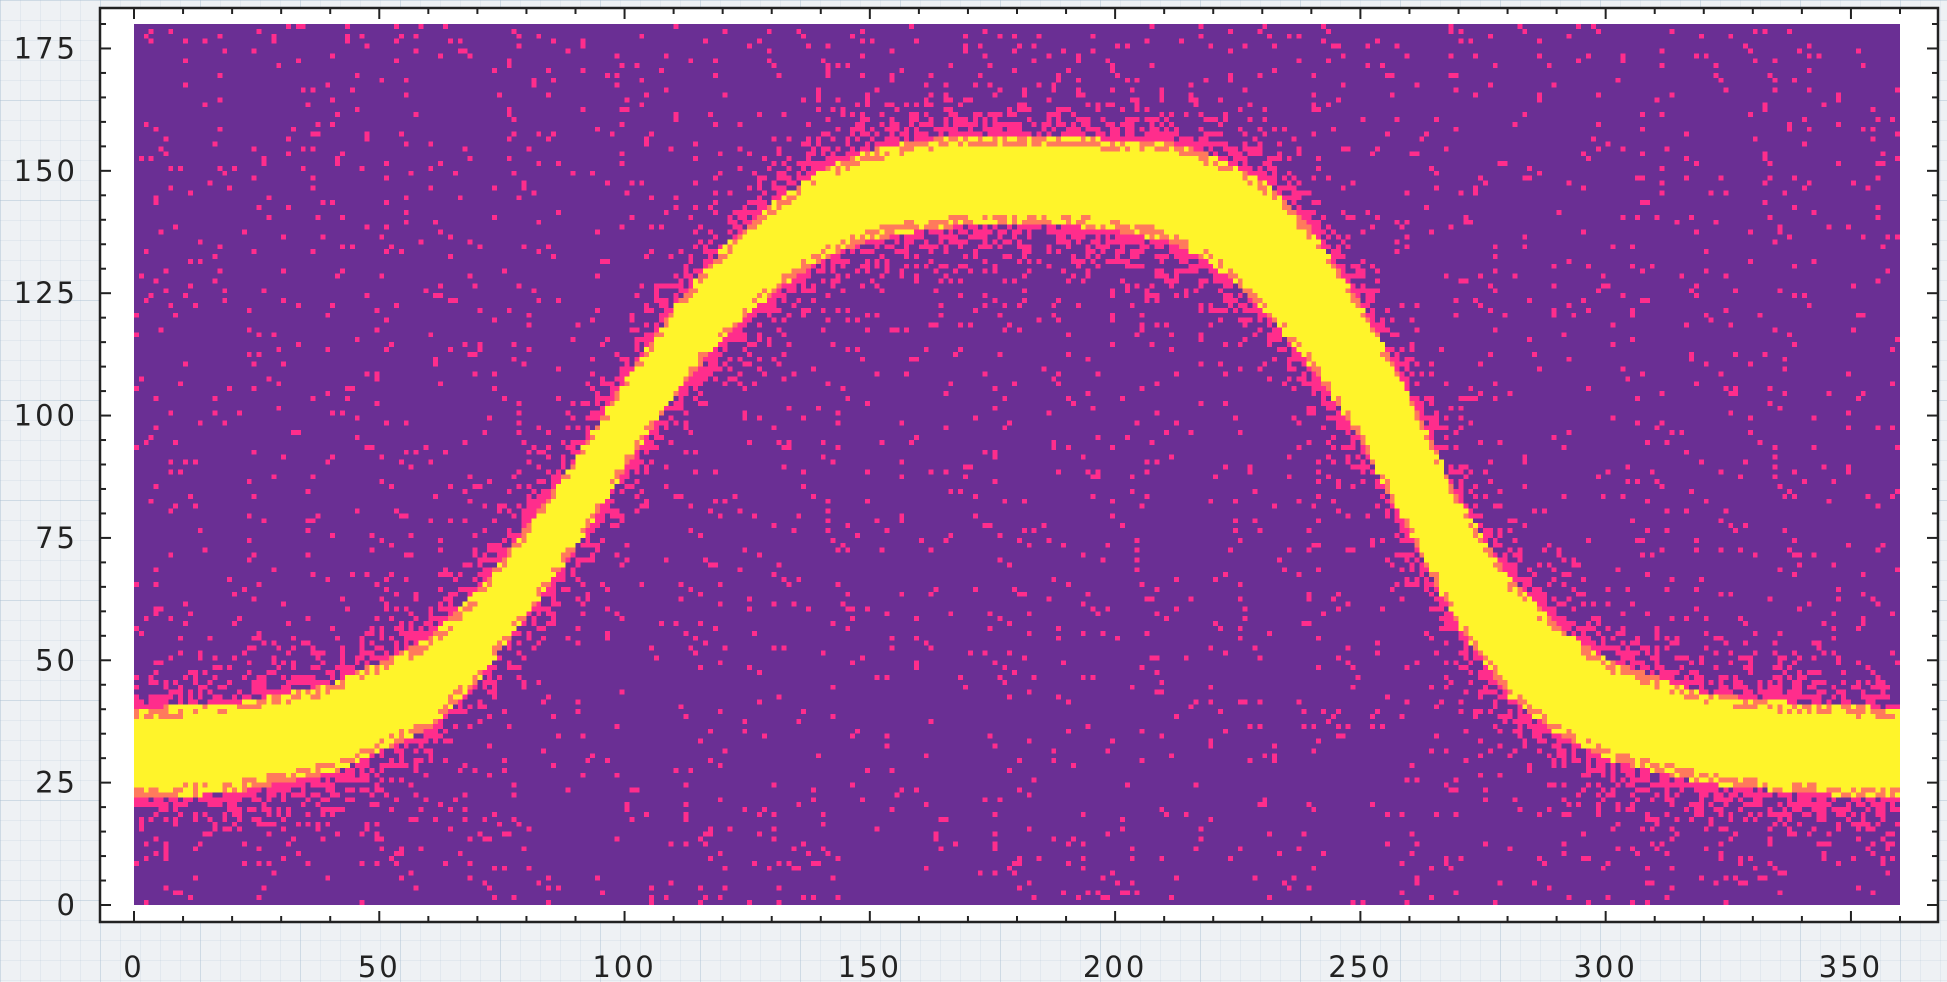 This screenshot has width=1947, height=982. I want to click on y-tick-label: 50, so click(56, 660).